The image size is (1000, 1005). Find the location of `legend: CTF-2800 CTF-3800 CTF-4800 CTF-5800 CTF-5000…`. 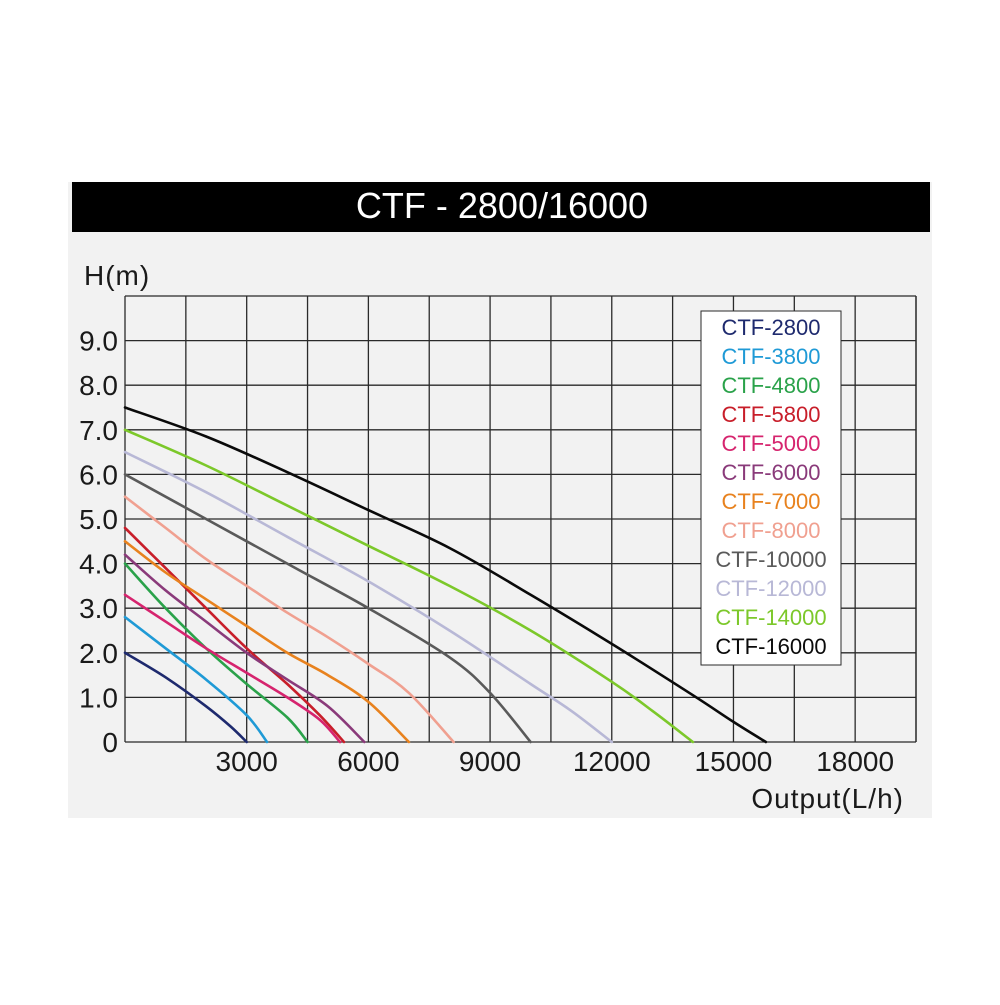

legend: CTF-2800 CTF-3800 CTF-4800 CTF-5800 CTF-5000… is located at coordinates (771, 488).